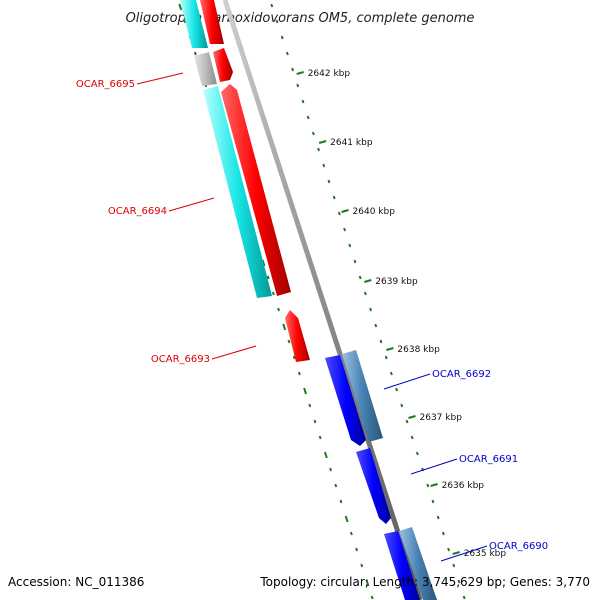 Image resolution: width=600 pixels, height=600 pixels. I want to click on tick-label: 2640 kbp, so click(374, 212).